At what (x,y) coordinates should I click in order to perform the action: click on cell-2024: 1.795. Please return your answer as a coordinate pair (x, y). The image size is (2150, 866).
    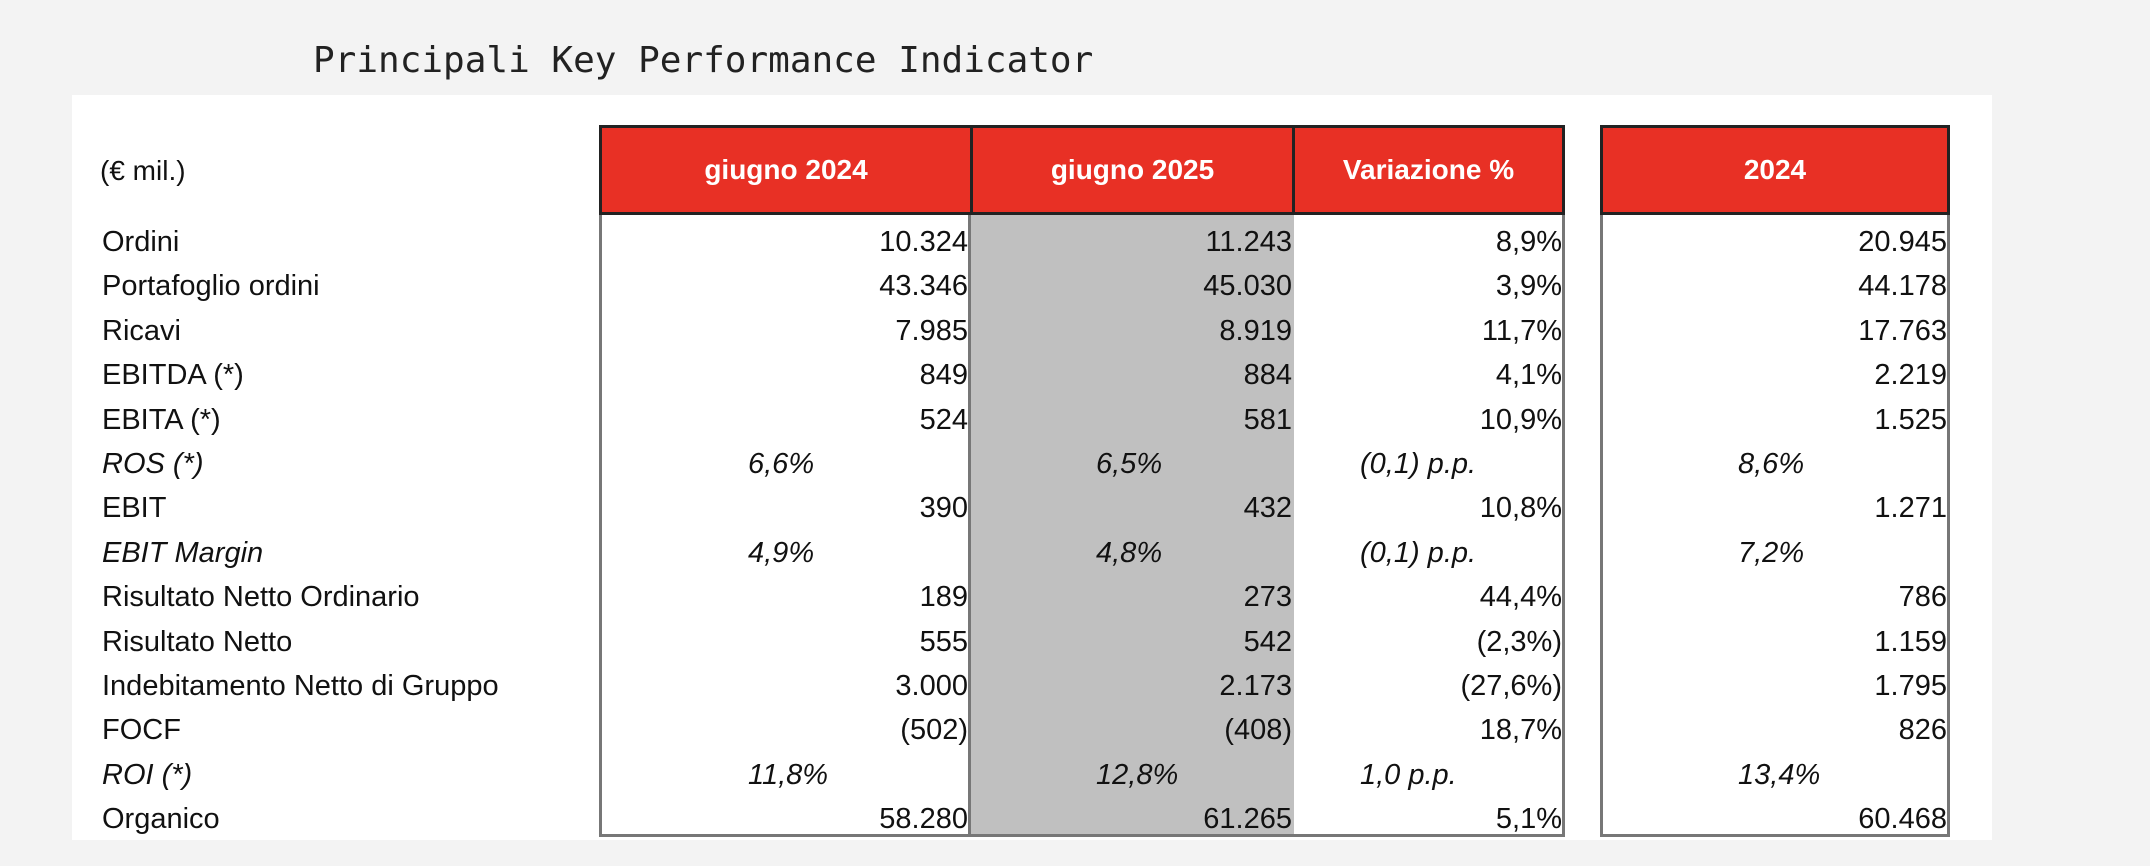
    Looking at the image, I should click on (1910, 685).